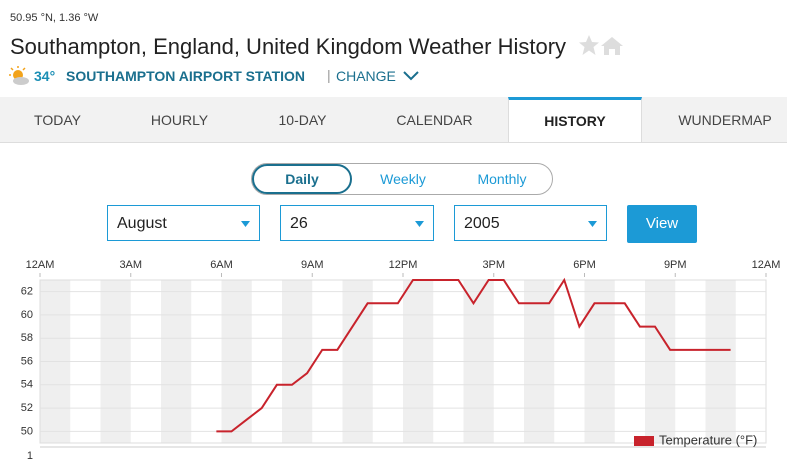 This screenshot has width=787, height=463. I want to click on year-select: 2005, so click(530, 223).